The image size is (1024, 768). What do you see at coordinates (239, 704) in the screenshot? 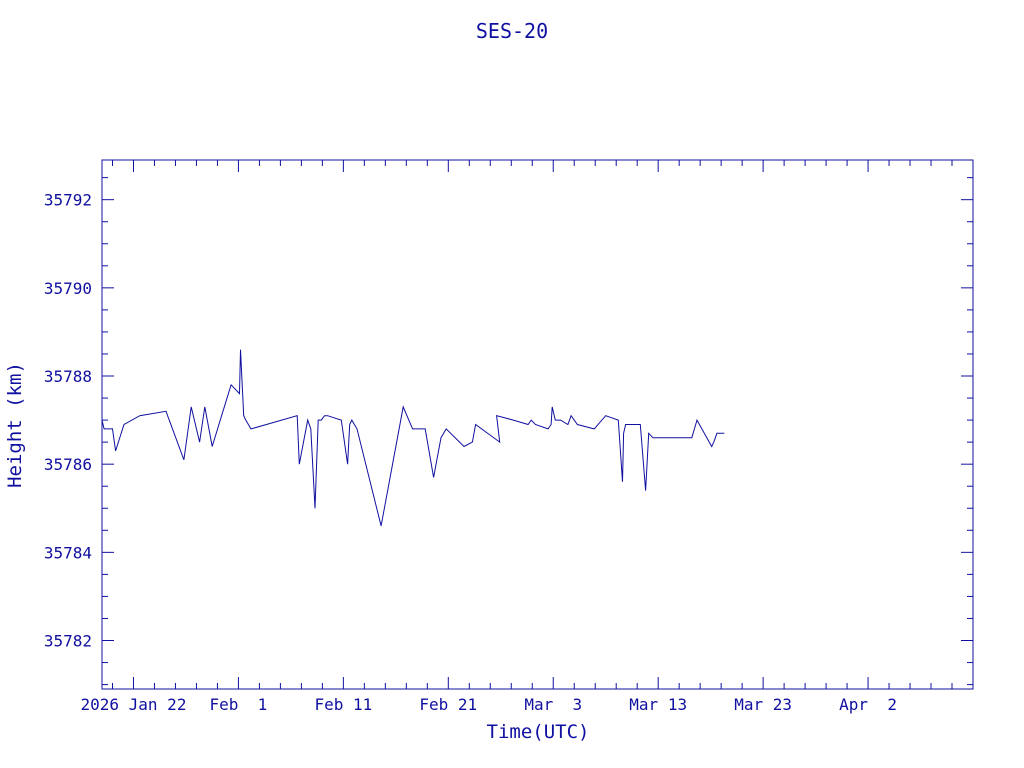
I see `x-tick-label: Feb 1` at bounding box center [239, 704].